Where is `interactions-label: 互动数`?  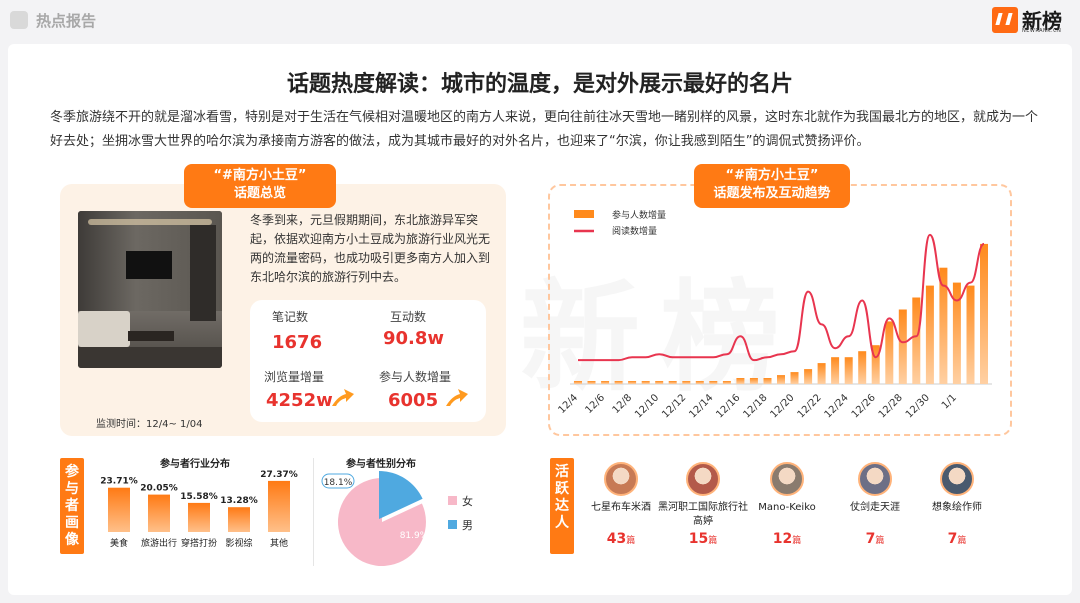 interactions-label: 互动数 is located at coordinates (408, 317).